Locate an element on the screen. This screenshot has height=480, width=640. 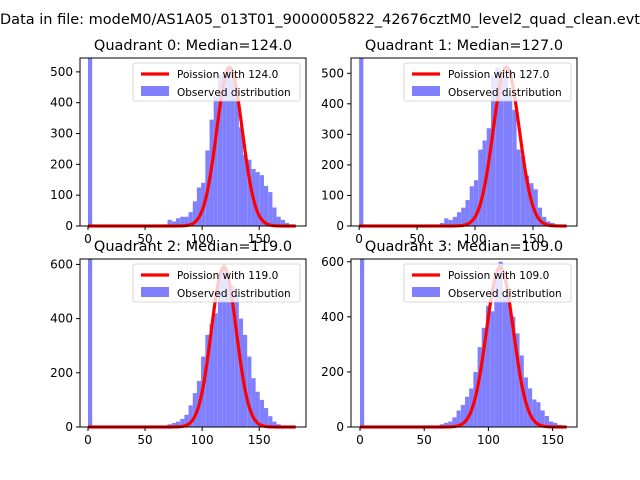
legend: Poission with 124.0 Observed distribution is located at coordinates (216, 82).